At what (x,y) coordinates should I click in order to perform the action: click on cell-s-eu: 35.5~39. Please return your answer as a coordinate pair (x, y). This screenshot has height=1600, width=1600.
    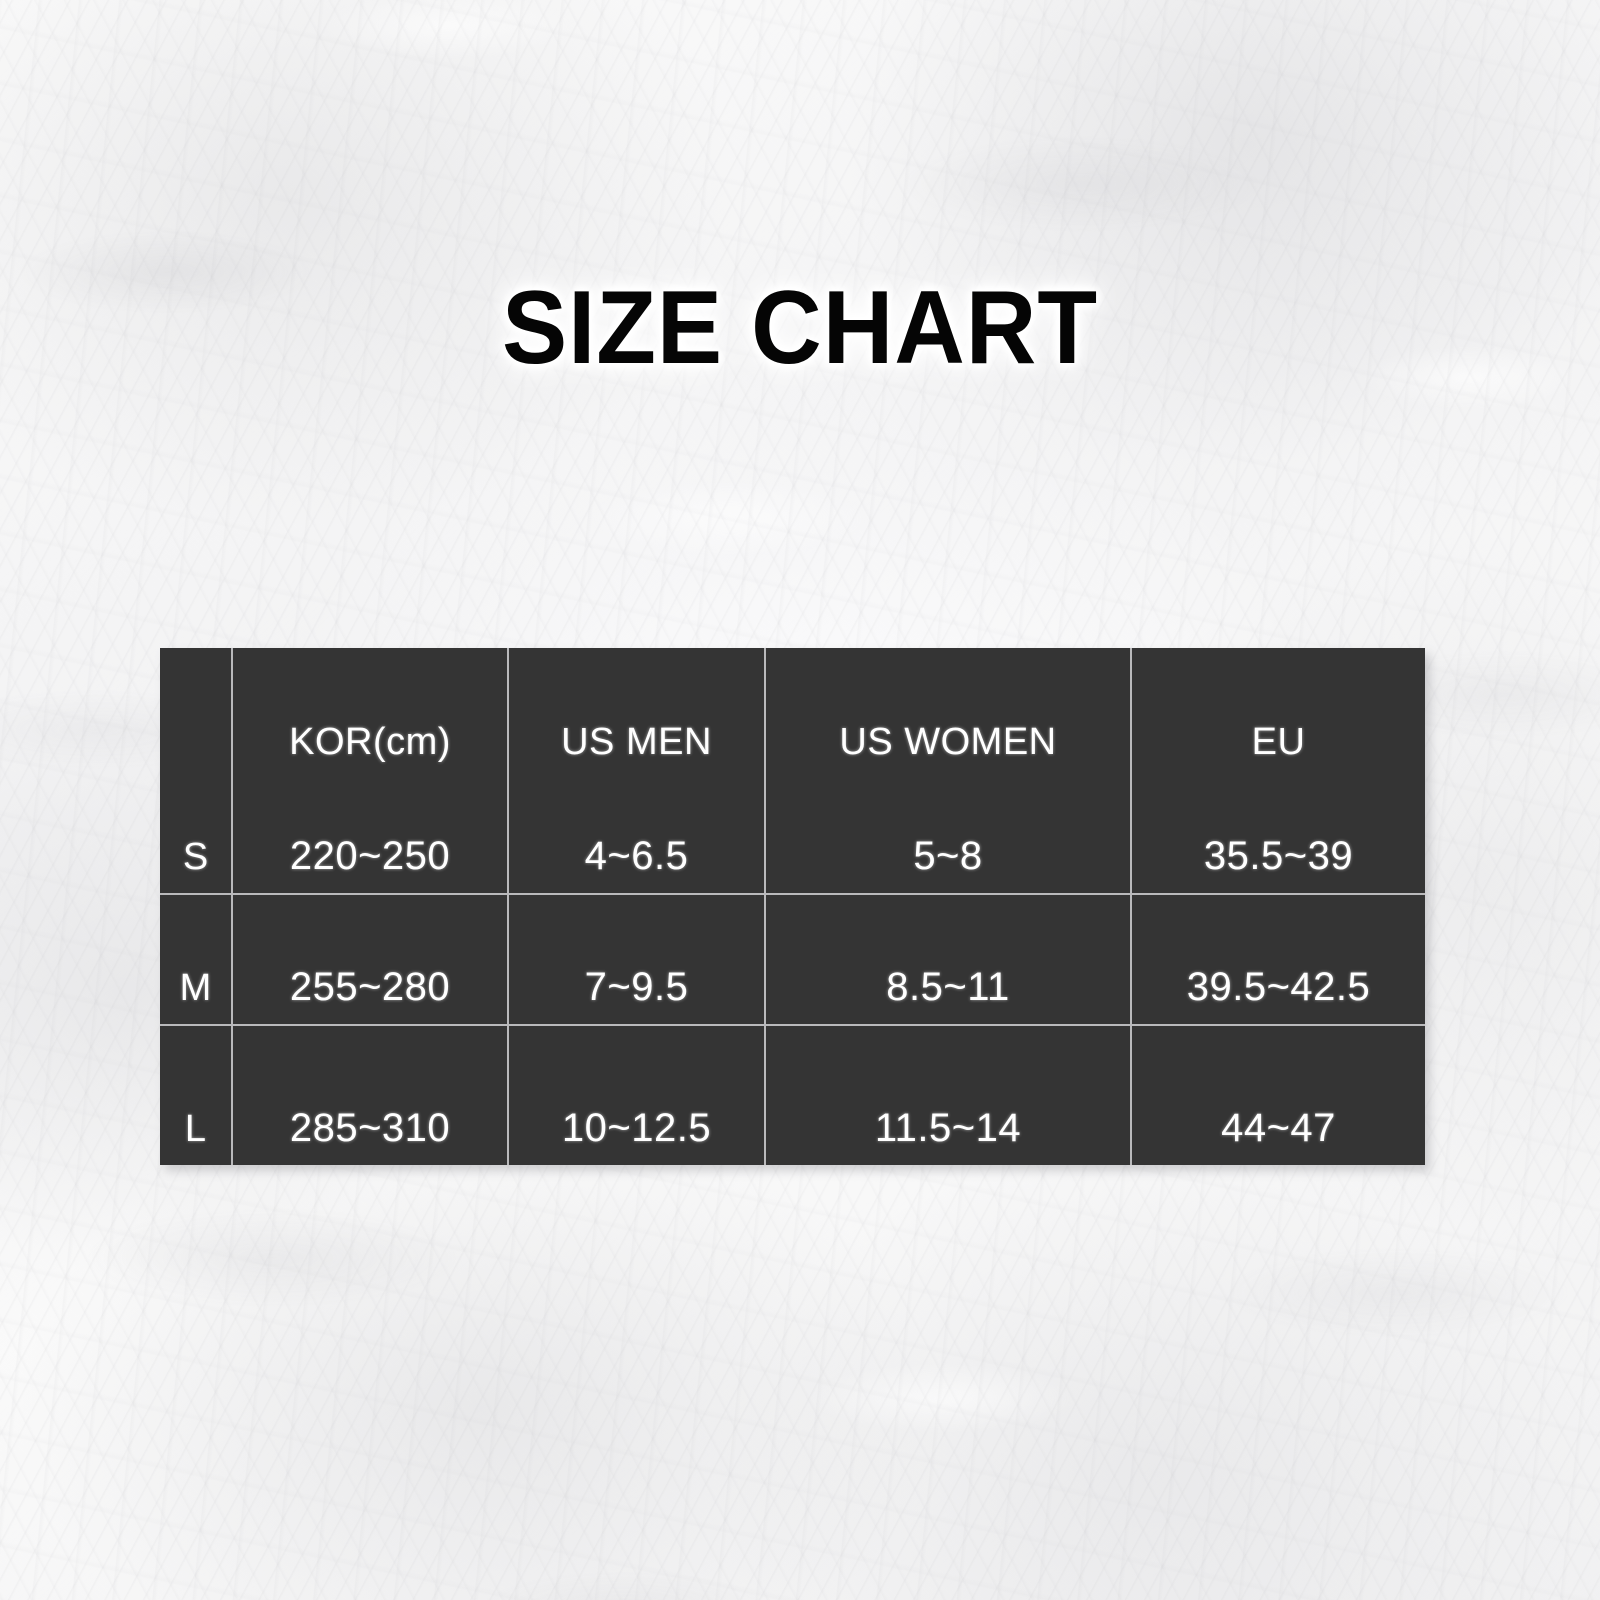
    Looking at the image, I should click on (1278, 836).